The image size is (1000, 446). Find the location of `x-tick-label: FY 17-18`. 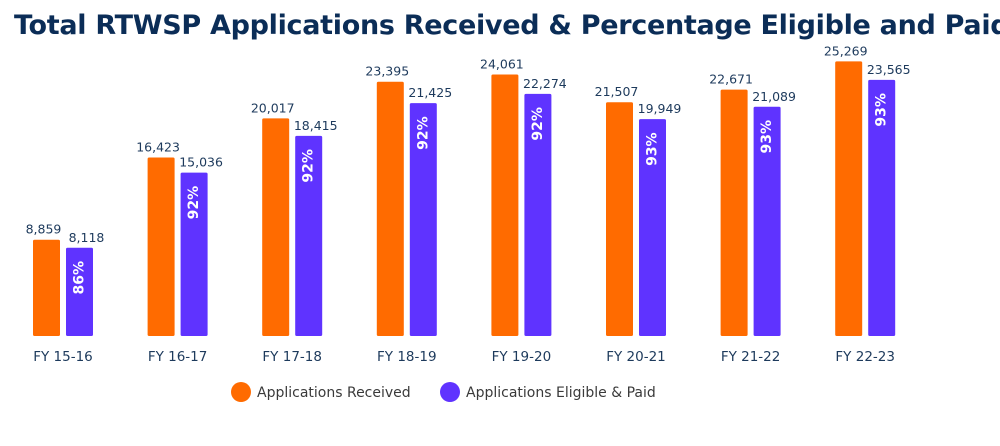

x-tick-label: FY 17-18 is located at coordinates (292, 357).